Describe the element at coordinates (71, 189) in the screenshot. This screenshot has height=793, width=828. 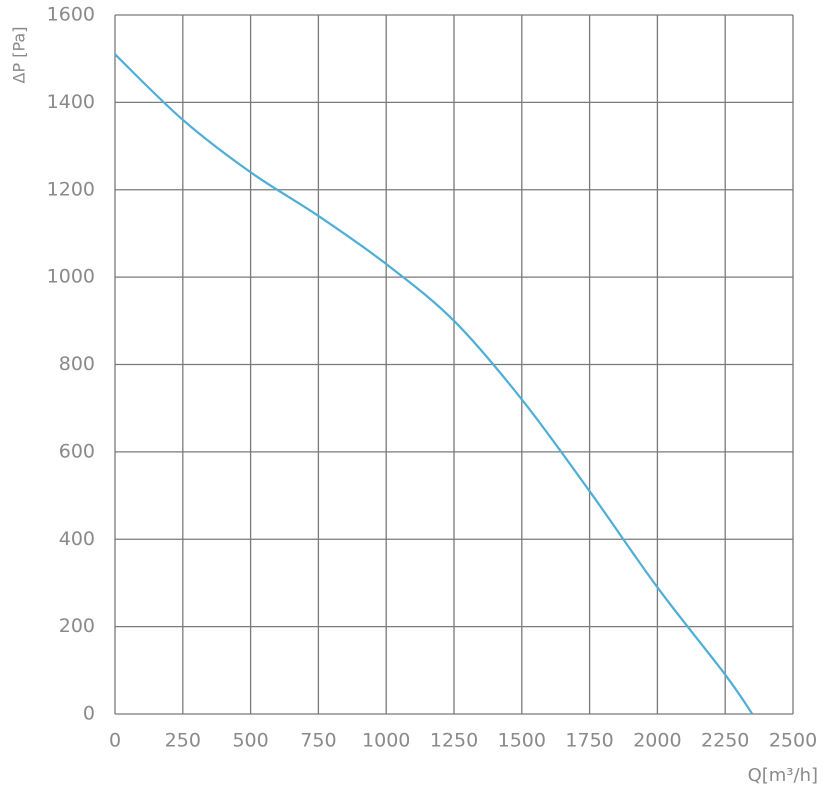
I see `y-tick-label: 1200` at that location.